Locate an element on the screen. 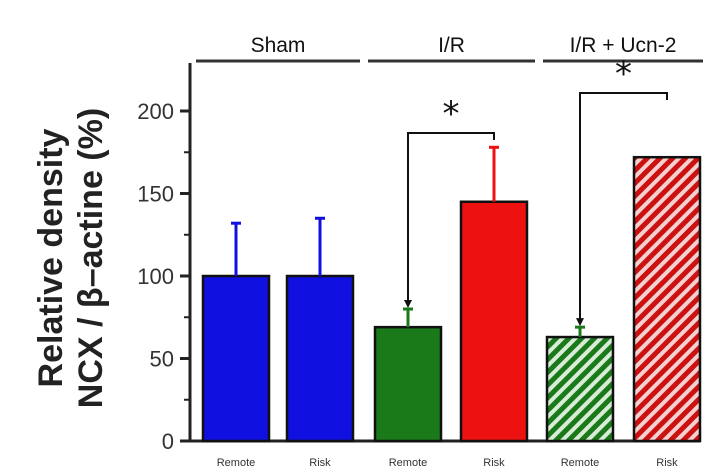 The height and width of the screenshot is (473, 707). y-tick-label: 100 is located at coordinates (155, 276).